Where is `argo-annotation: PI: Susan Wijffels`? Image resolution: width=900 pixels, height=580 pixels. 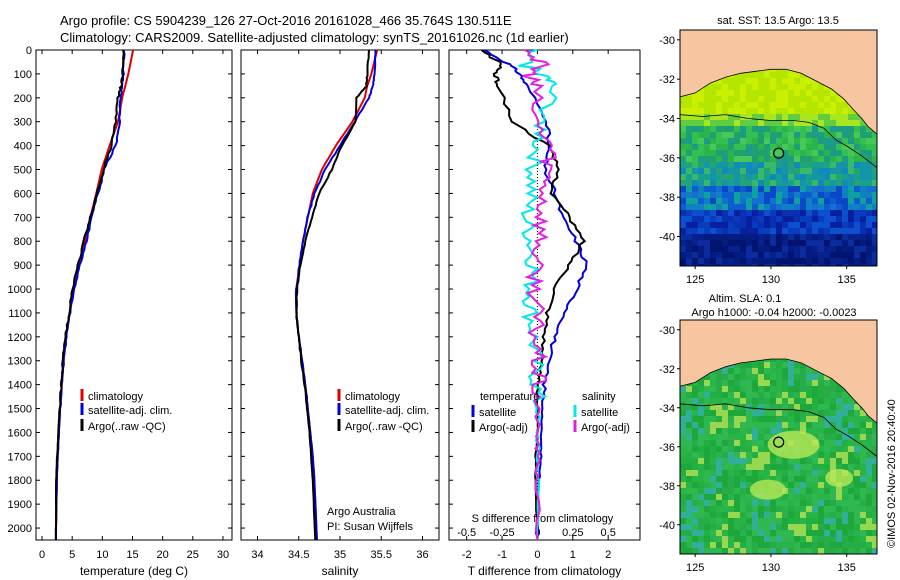 argo-annotation: PI: Susan Wijffels is located at coordinates (370, 527).